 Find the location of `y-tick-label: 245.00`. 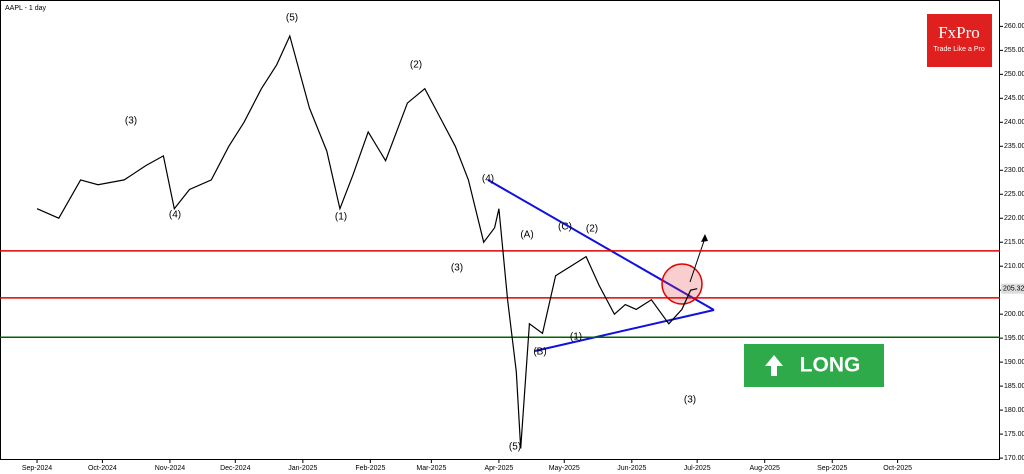

y-tick-label: 245.00 is located at coordinates (1014, 98).